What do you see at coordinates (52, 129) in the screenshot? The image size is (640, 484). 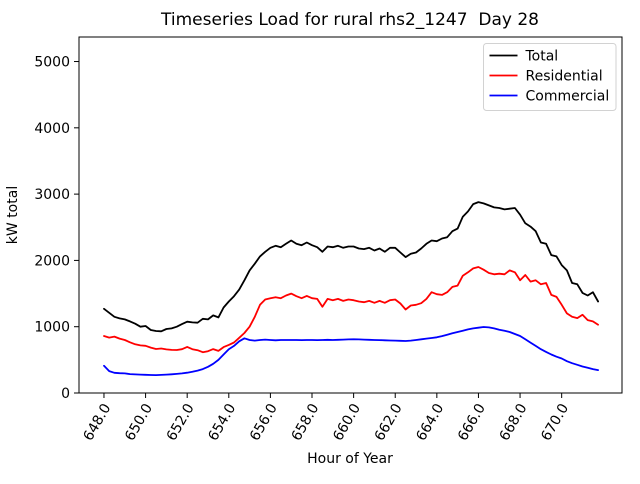 I see `y-tick-label: 4000` at bounding box center [52, 129].